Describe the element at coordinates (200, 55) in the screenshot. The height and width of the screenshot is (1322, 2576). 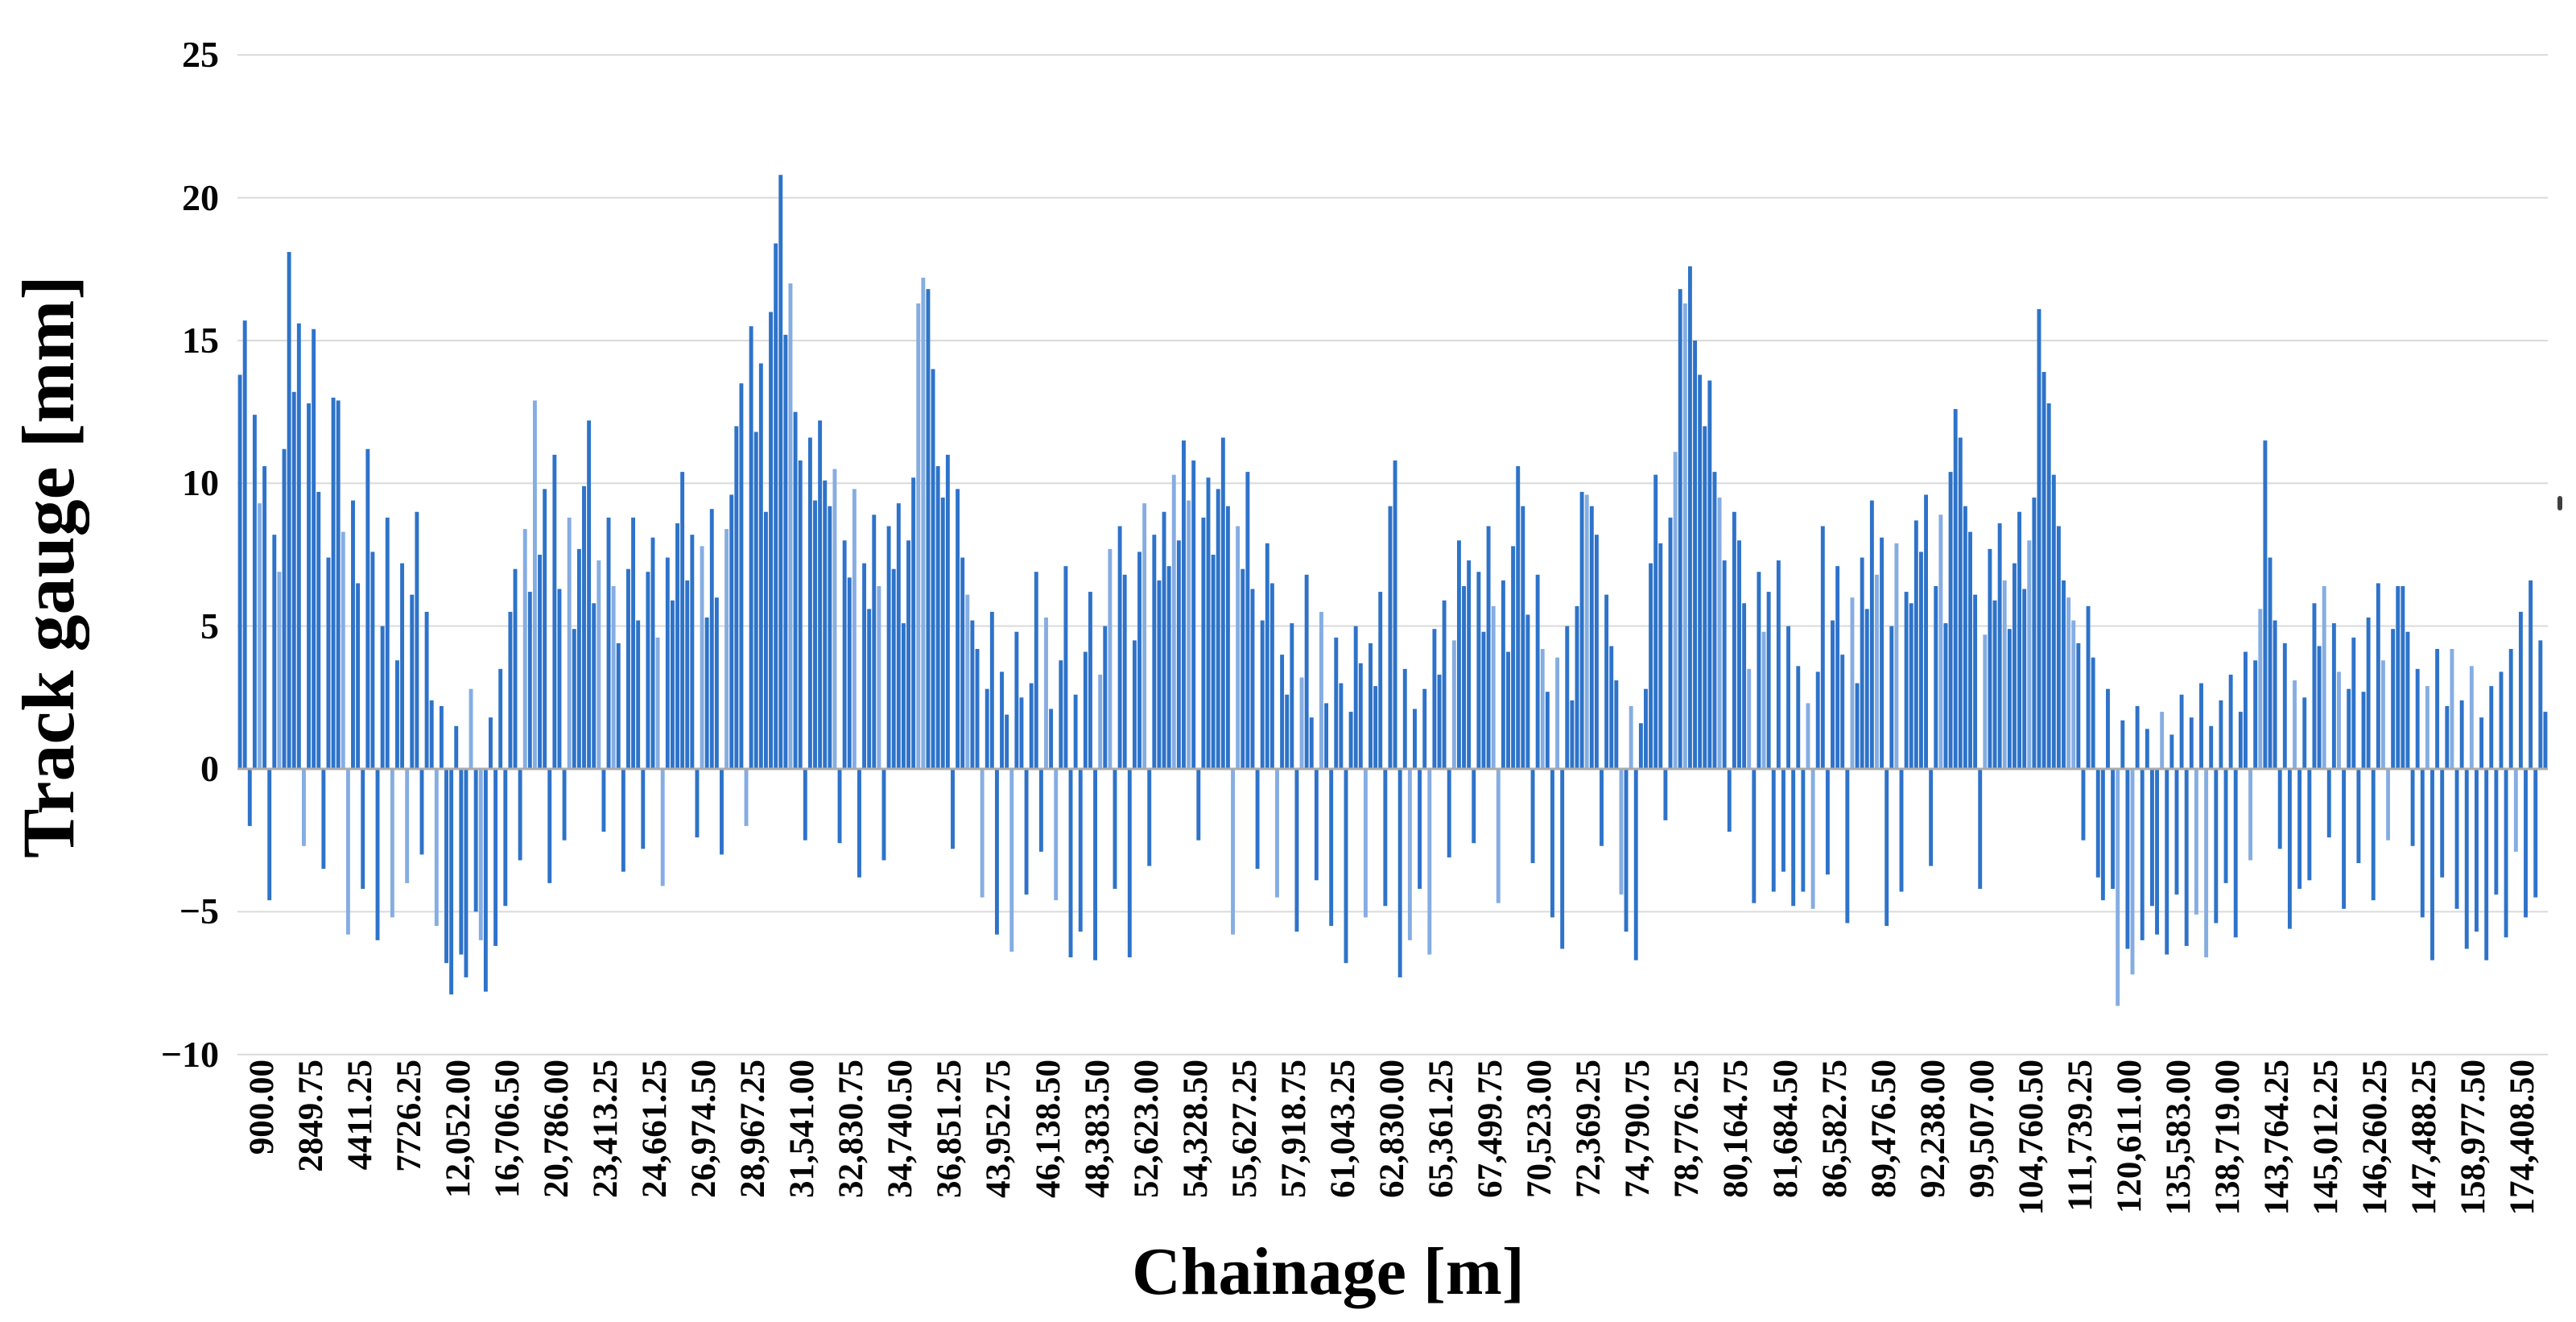
I see `y-tick-label: 25` at that location.